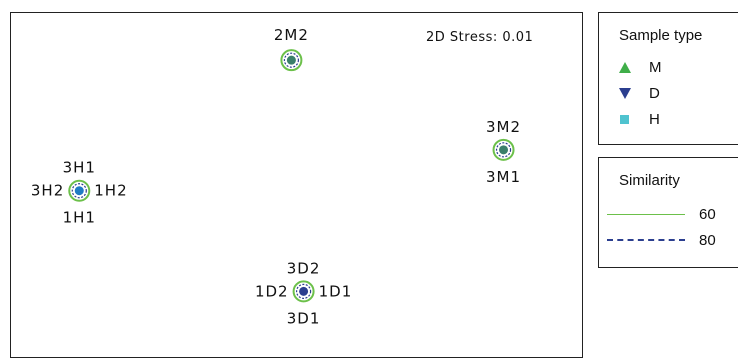 This screenshot has height=360, width=738. I want to click on dashed-line-icon, so click(646, 240).